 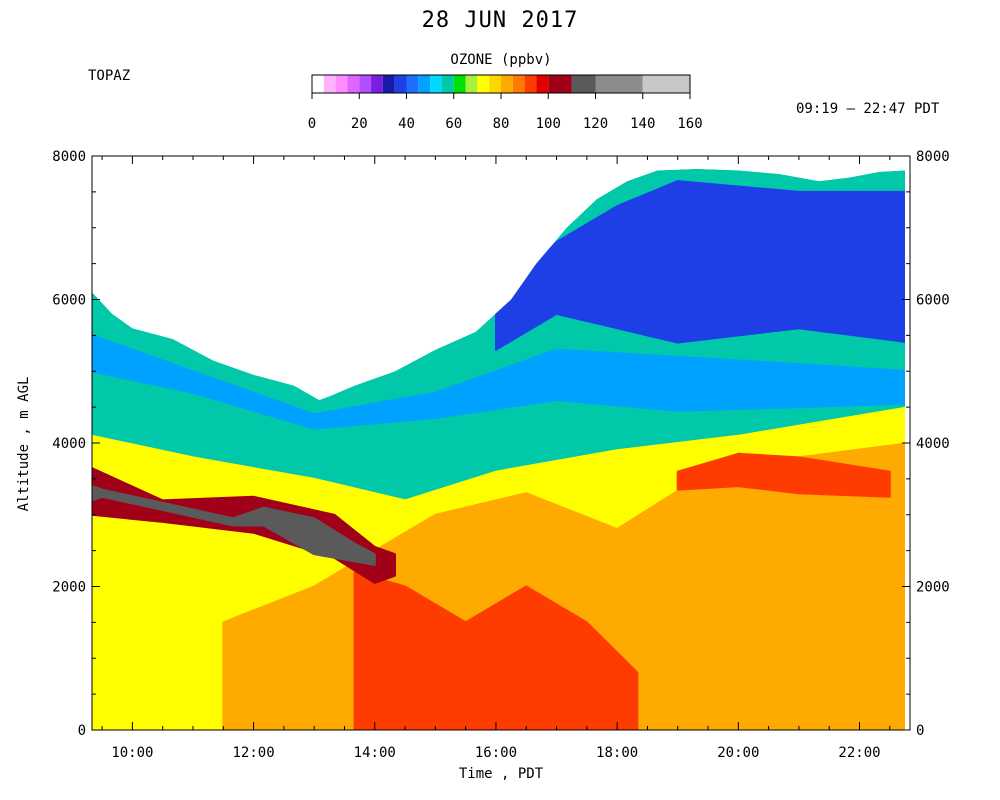 I want to click on x-tick-label-1: 12:00, so click(x=254, y=753).